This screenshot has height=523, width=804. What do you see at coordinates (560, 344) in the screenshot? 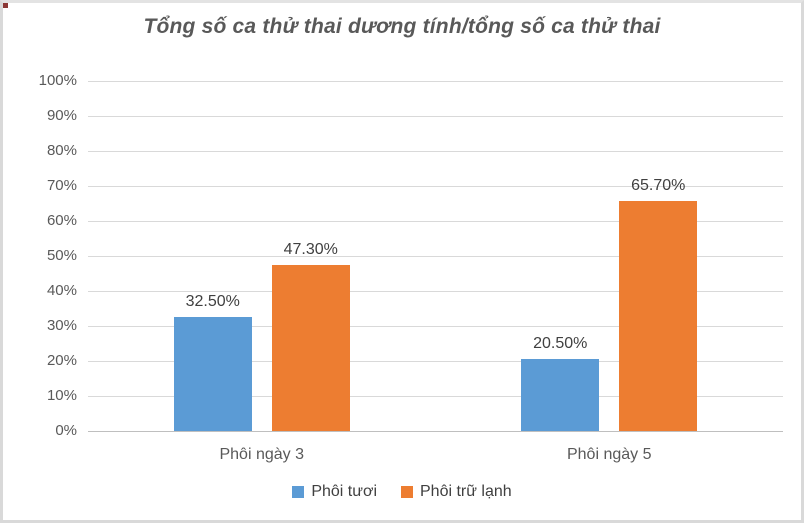
I see `bar-data-label: 20.50%` at bounding box center [560, 344].